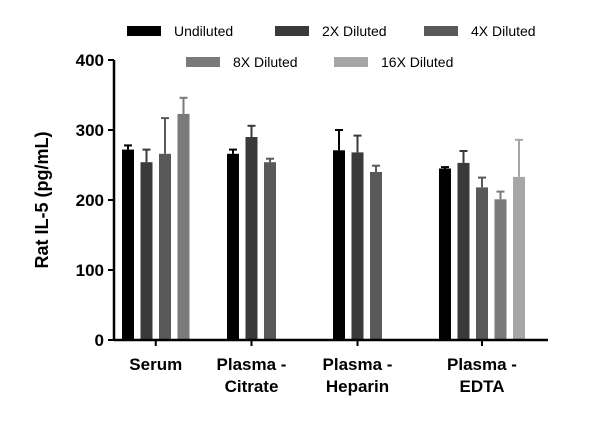 Image resolution: width=600 pixels, height=432 pixels. Describe the element at coordinates (42, 200) in the screenshot. I see `y-axis-title: Rat IL-5 (pg/mL)` at that location.